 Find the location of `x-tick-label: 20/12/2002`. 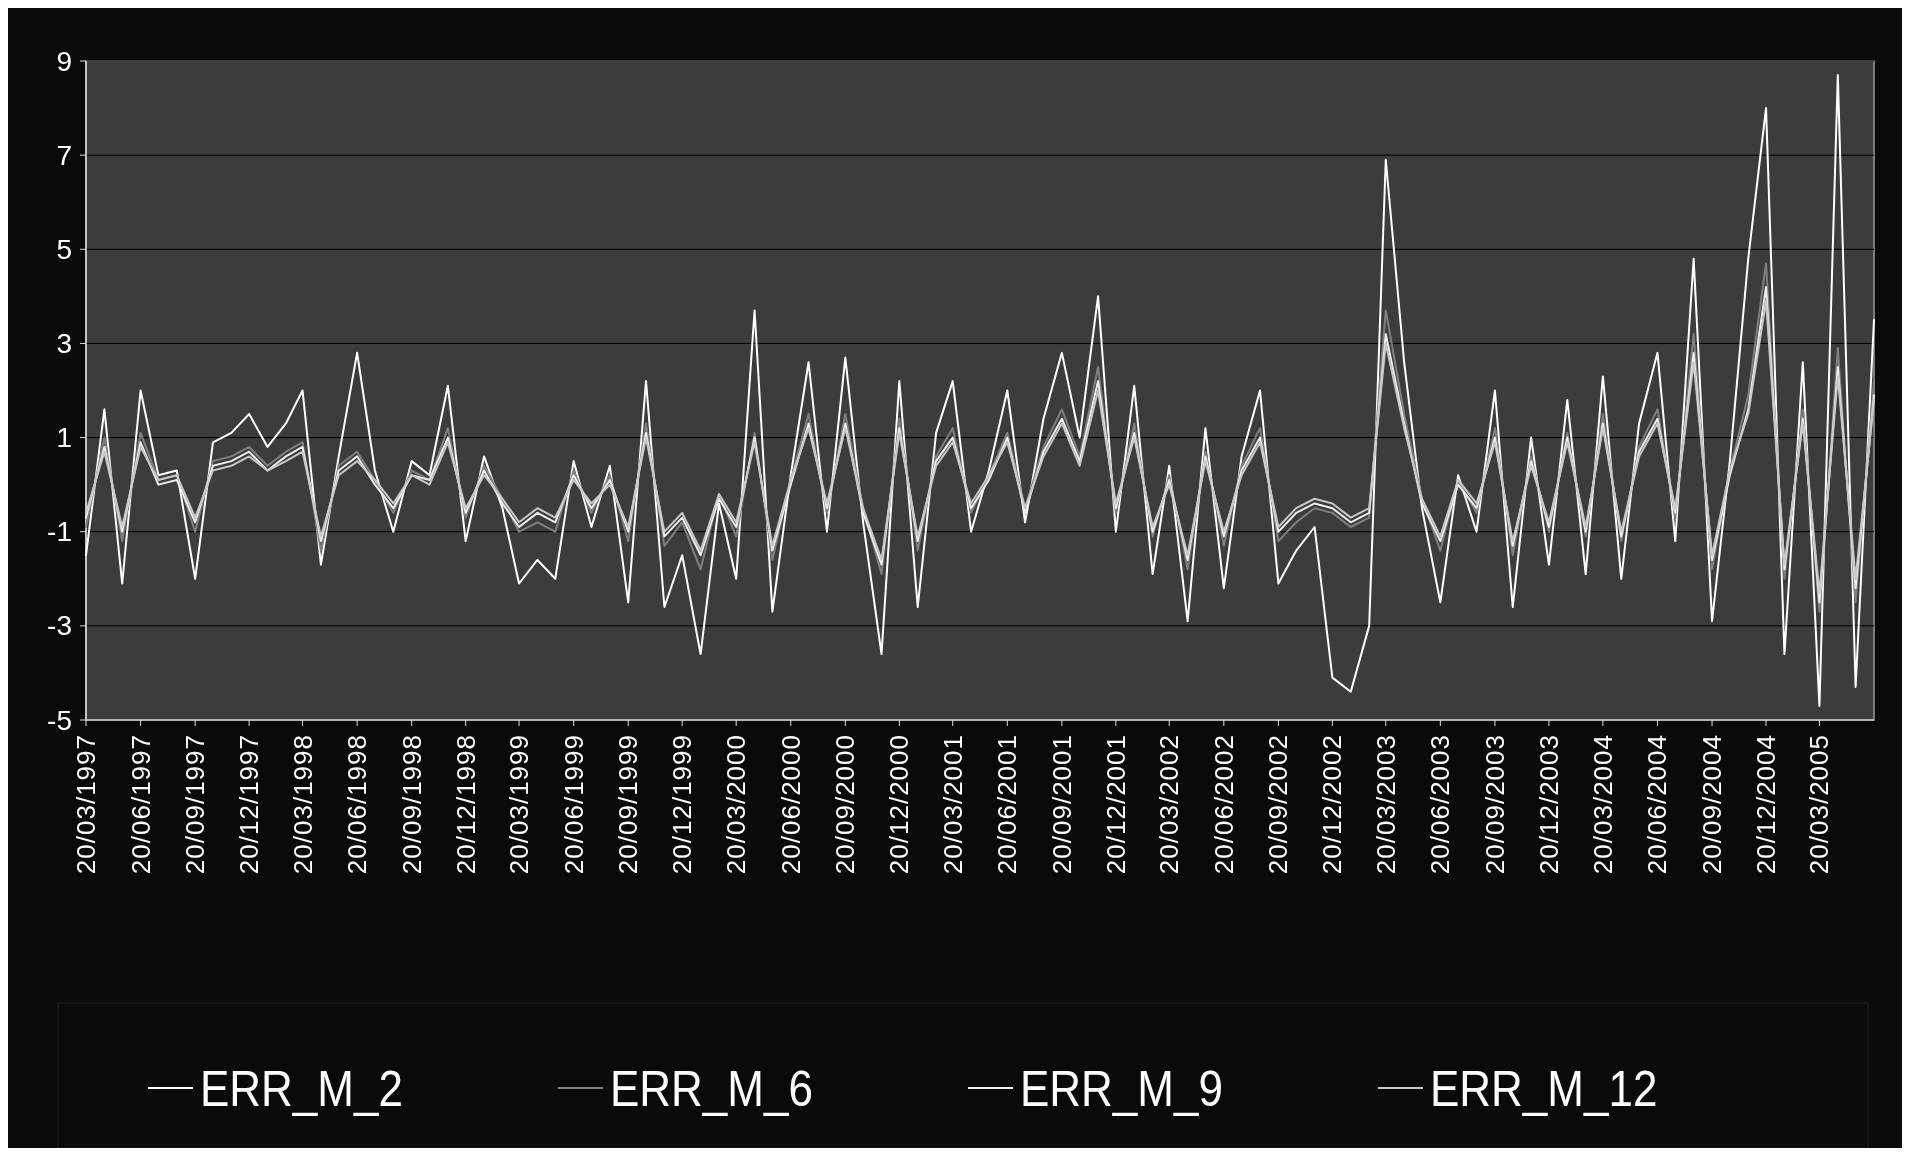

x-tick-label: 20/12/2002 is located at coordinates (1332, 804).